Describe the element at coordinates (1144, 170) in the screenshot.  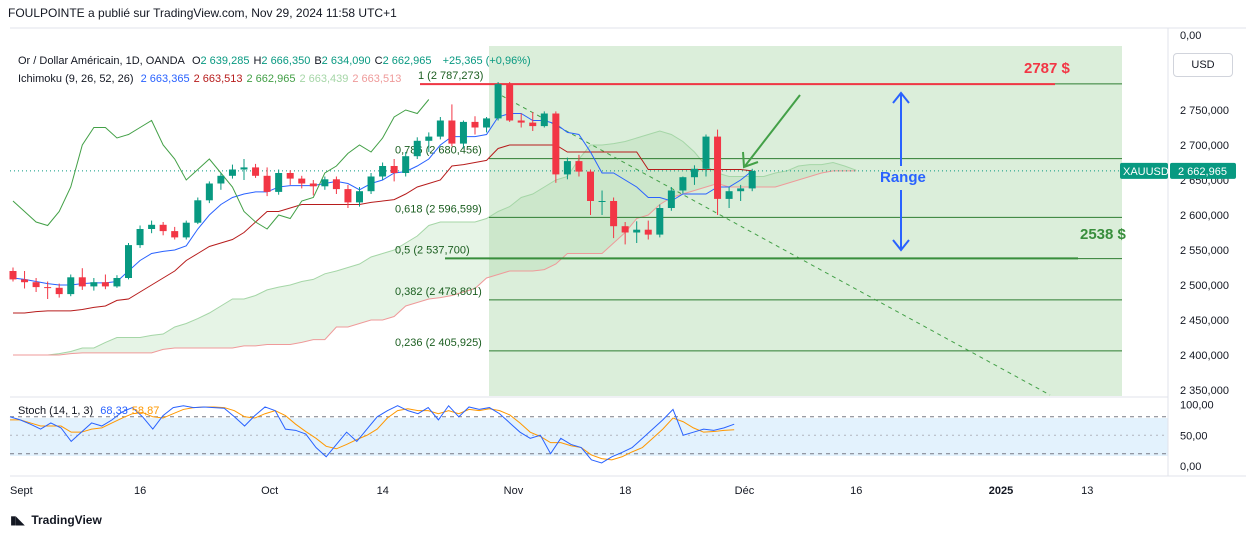
I see `symbol-badge` at that location.